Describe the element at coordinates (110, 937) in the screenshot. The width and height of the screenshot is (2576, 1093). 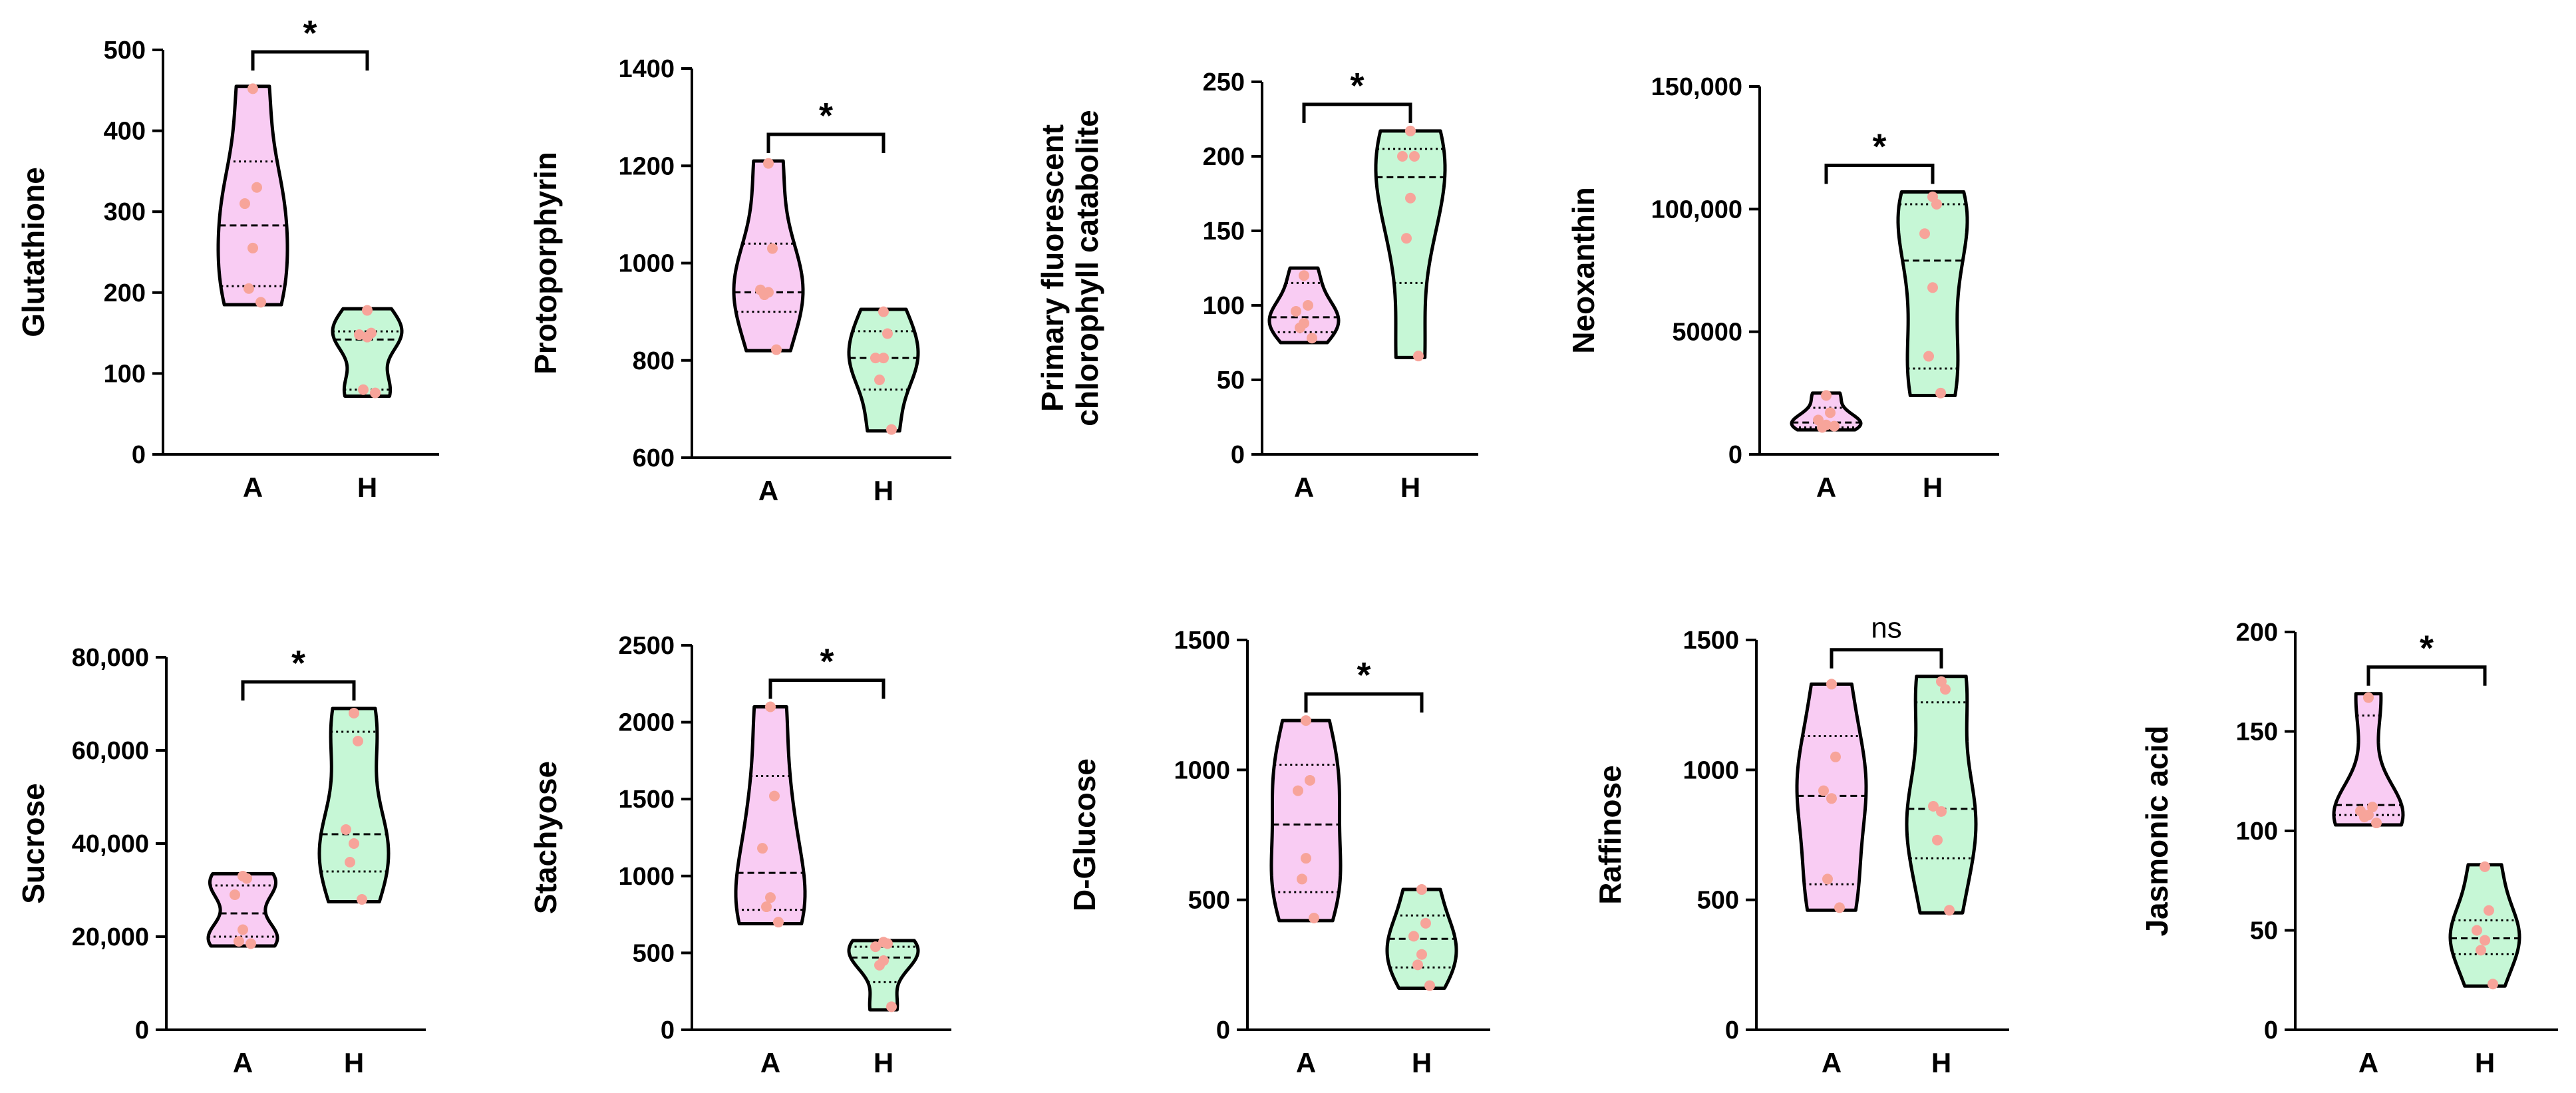
I see `y-tick-label: 20,000` at that location.